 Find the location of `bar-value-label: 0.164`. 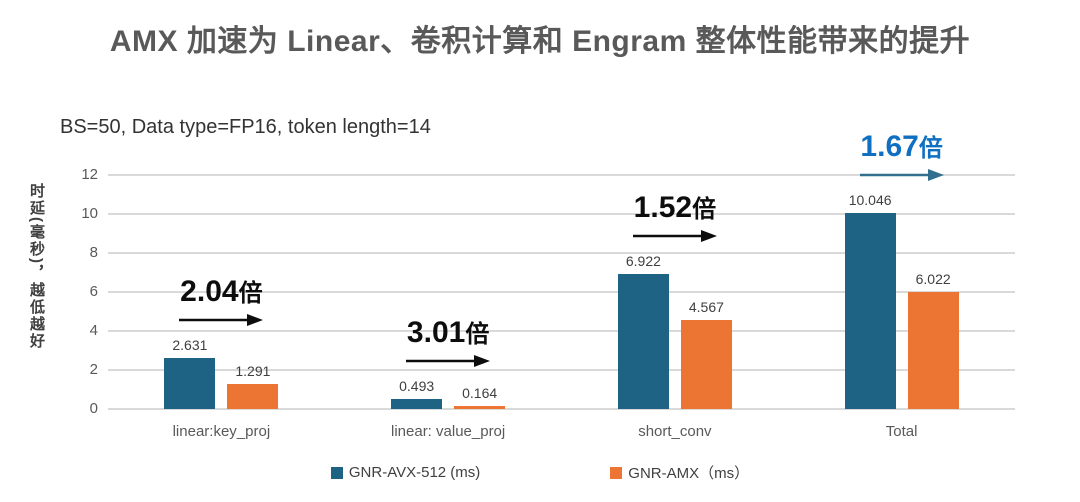

bar-value-label: 0.164 is located at coordinates (480, 392).